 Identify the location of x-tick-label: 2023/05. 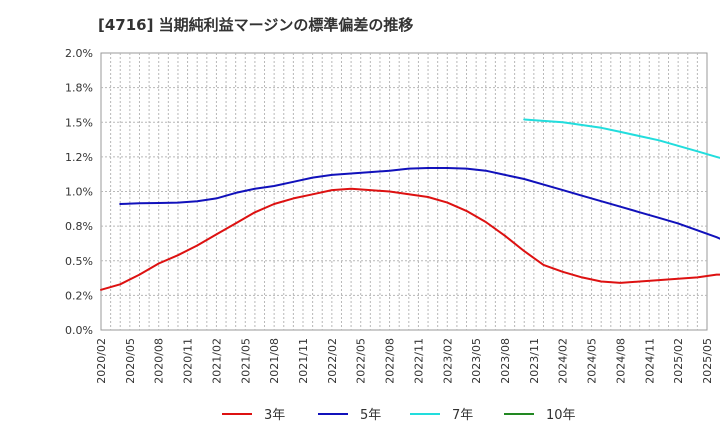
(476, 361).